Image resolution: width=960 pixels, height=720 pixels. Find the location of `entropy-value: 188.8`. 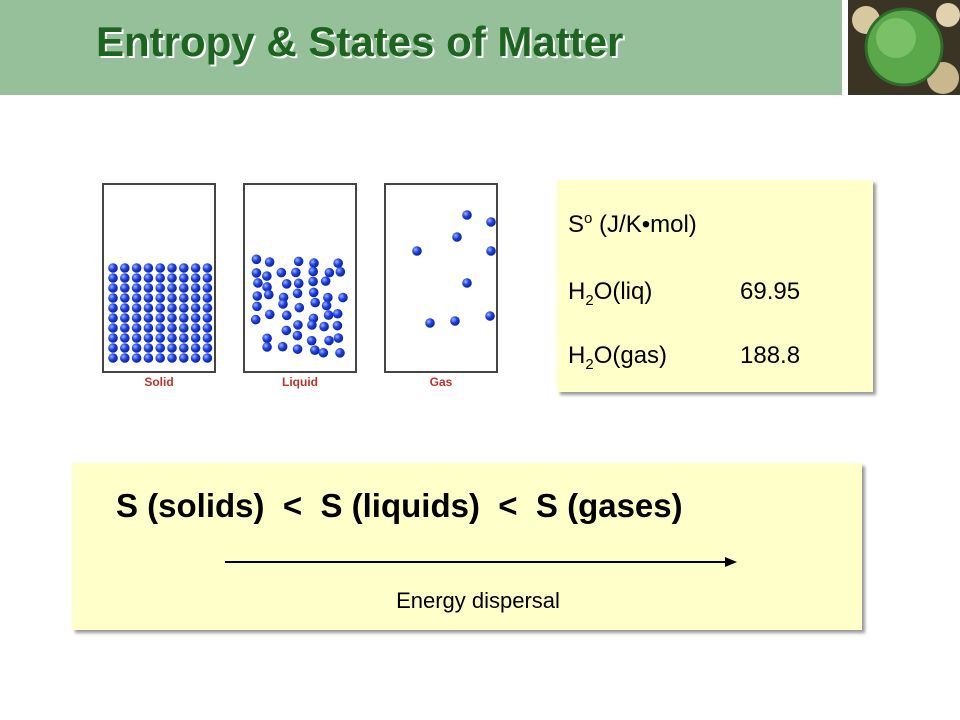

entropy-value: 188.8 is located at coordinates (770, 355).